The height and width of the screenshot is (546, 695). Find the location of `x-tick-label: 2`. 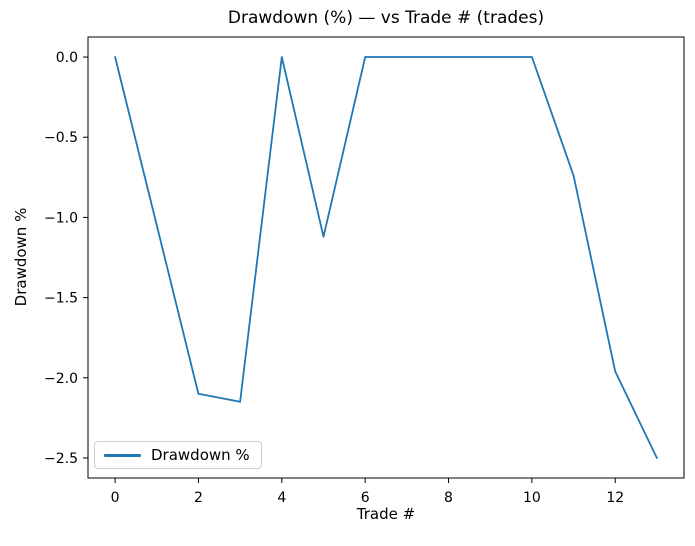

x-tick-label: 2 is located at coordinates (198, 498).